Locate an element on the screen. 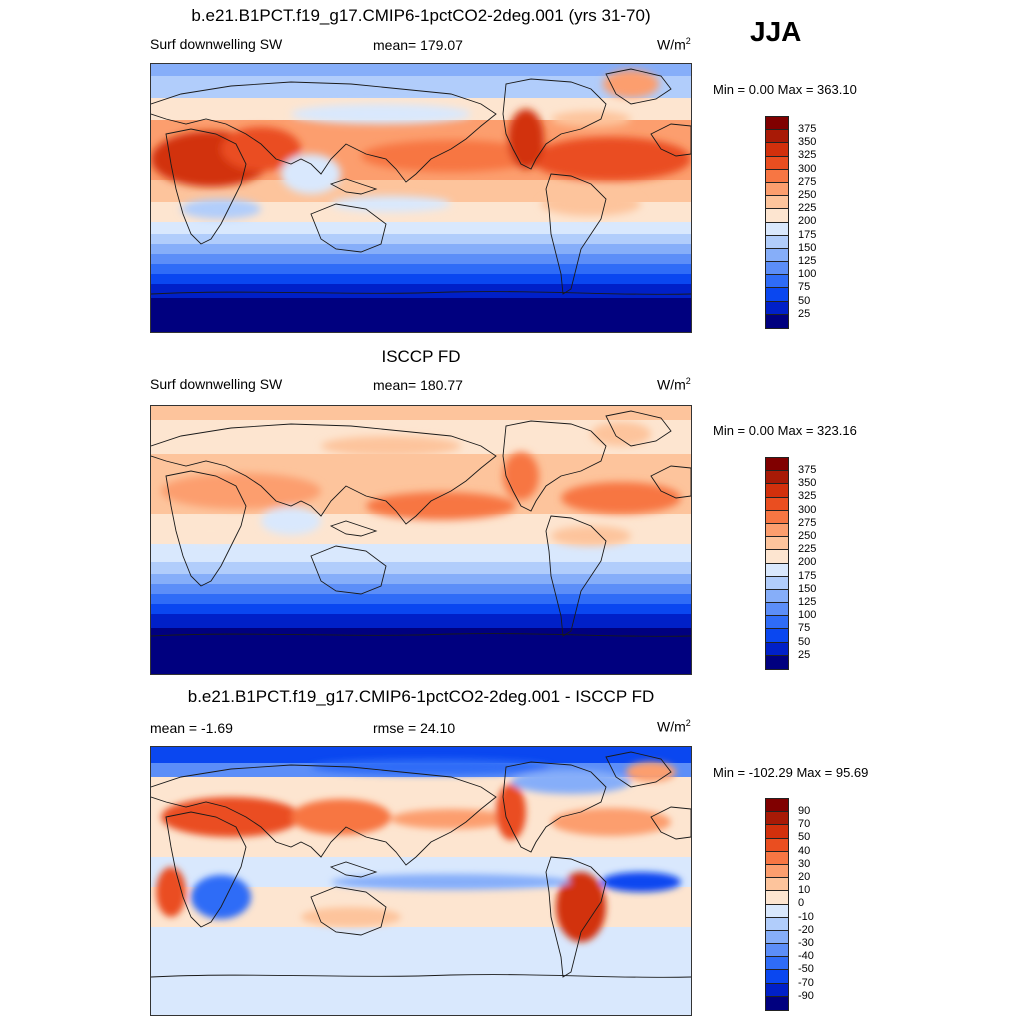  map-model is located at coordinates (421, 198).